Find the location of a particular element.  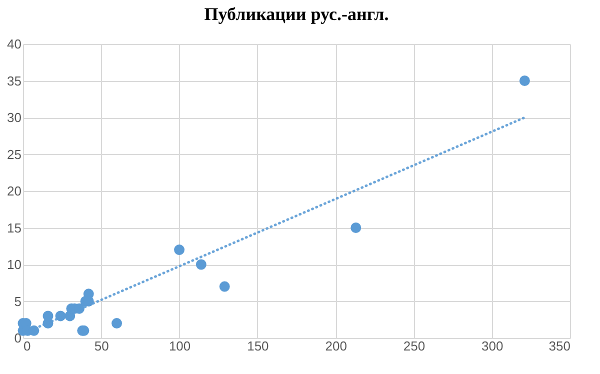

y-tick-label: 35 is located at coordinates (14, 80).